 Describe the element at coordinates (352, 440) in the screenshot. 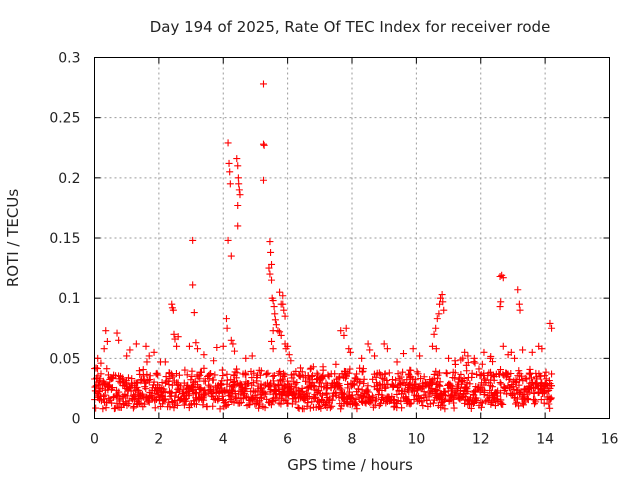

I see `x-tick-label: 8` at that location.